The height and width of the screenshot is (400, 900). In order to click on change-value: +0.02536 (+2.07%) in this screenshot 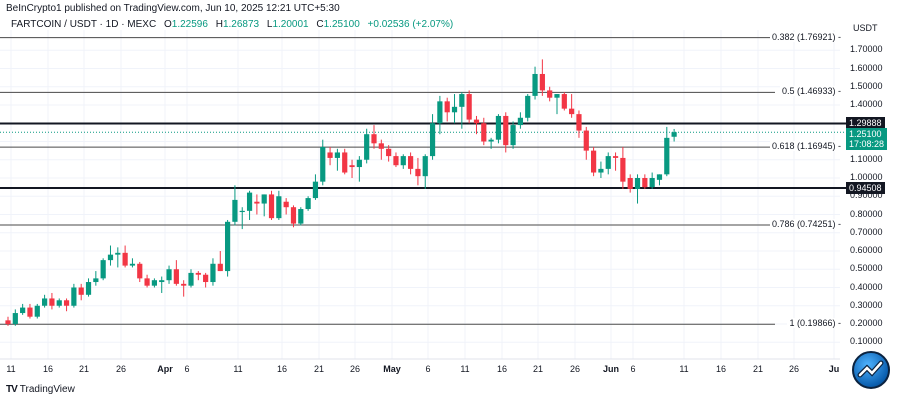, I will do `click(410, 24)`.